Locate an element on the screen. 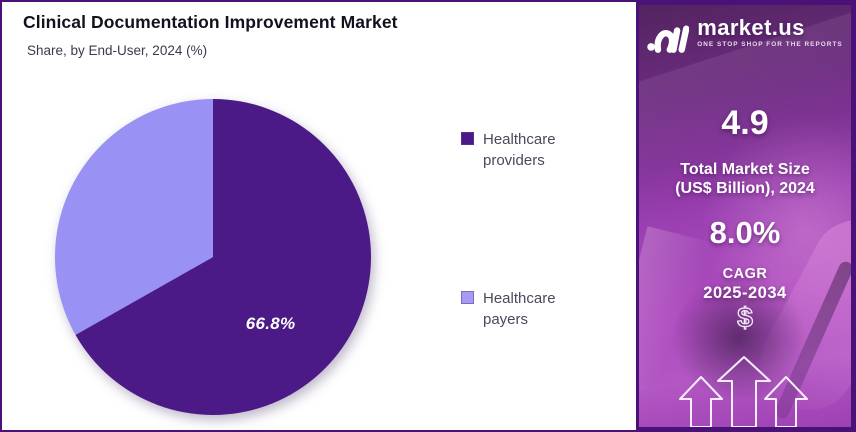 The width and height of the screenshot is (856, 432). brand-logo: market.us ONE STOP SHOP FOR THE REPORTS is located at coordinates (745, 34).